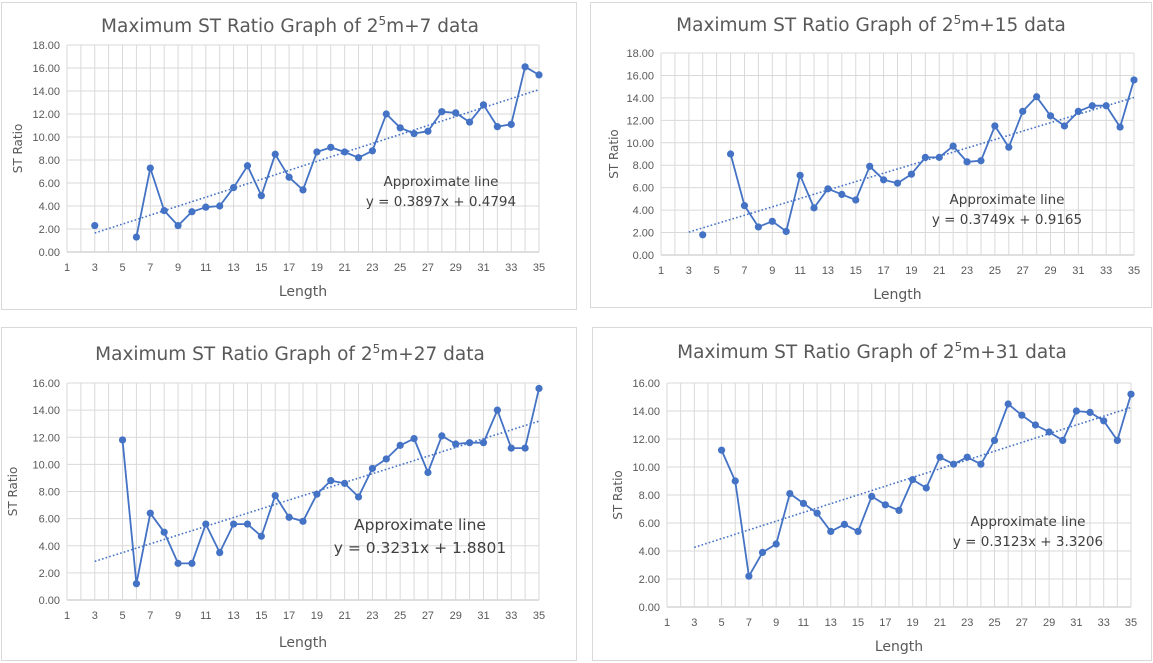  What do you see at coordinates (1007, 220) in the screenshot?
I see `trendline-equation: y = 0.3749x + 0.9165` at bounding box center [1007, 220].